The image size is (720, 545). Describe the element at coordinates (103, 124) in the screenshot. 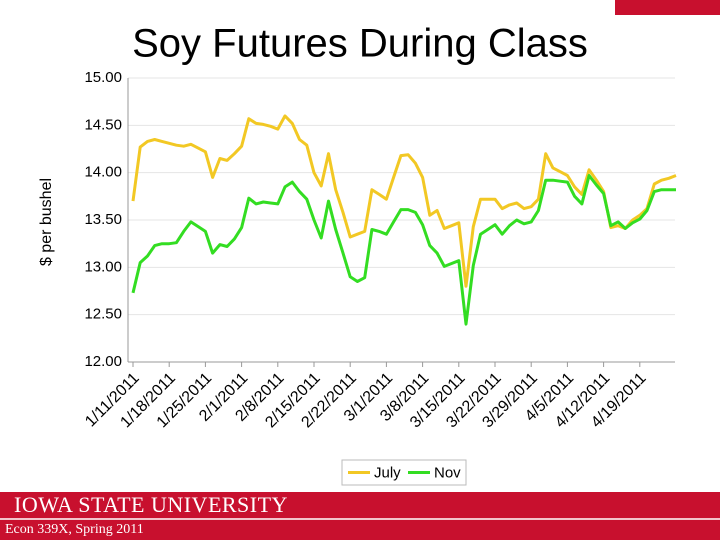

I see `y-tick-label: 14.50` at that location.